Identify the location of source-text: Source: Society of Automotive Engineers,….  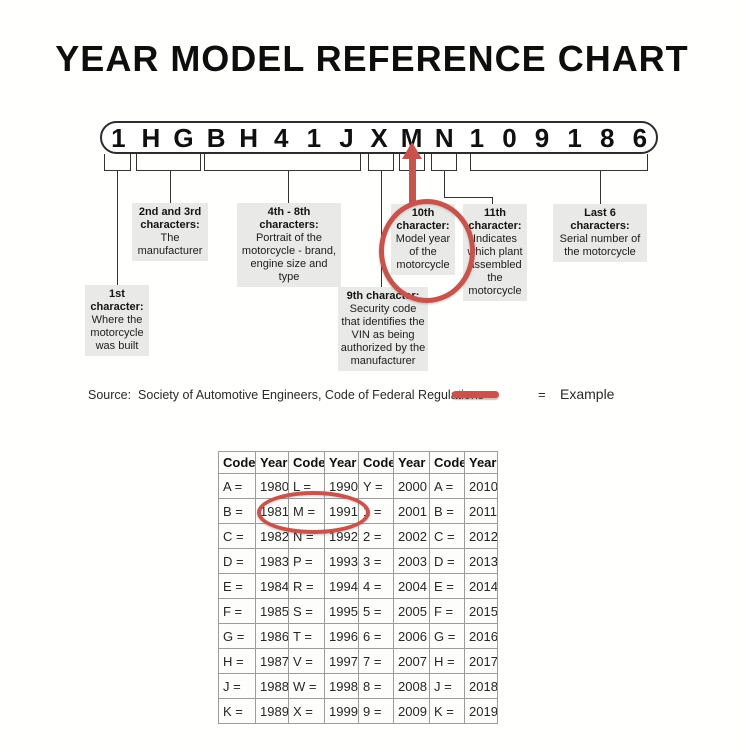
(286, 395).